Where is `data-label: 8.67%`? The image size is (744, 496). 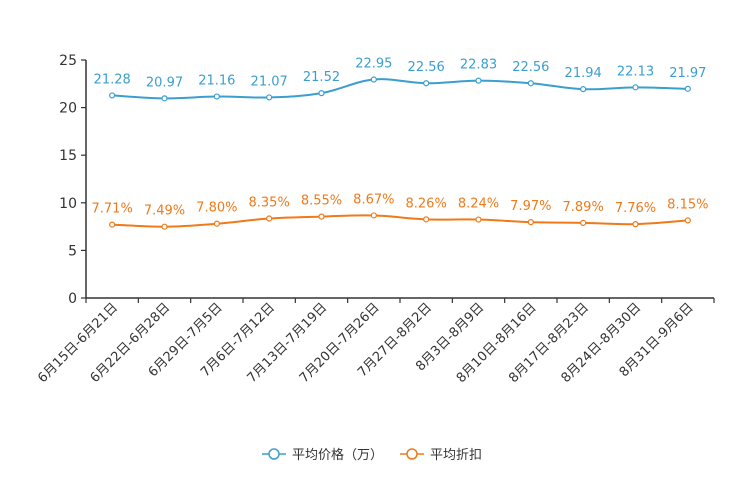 data-label: 8.67% is located at coordinates (373, 199).